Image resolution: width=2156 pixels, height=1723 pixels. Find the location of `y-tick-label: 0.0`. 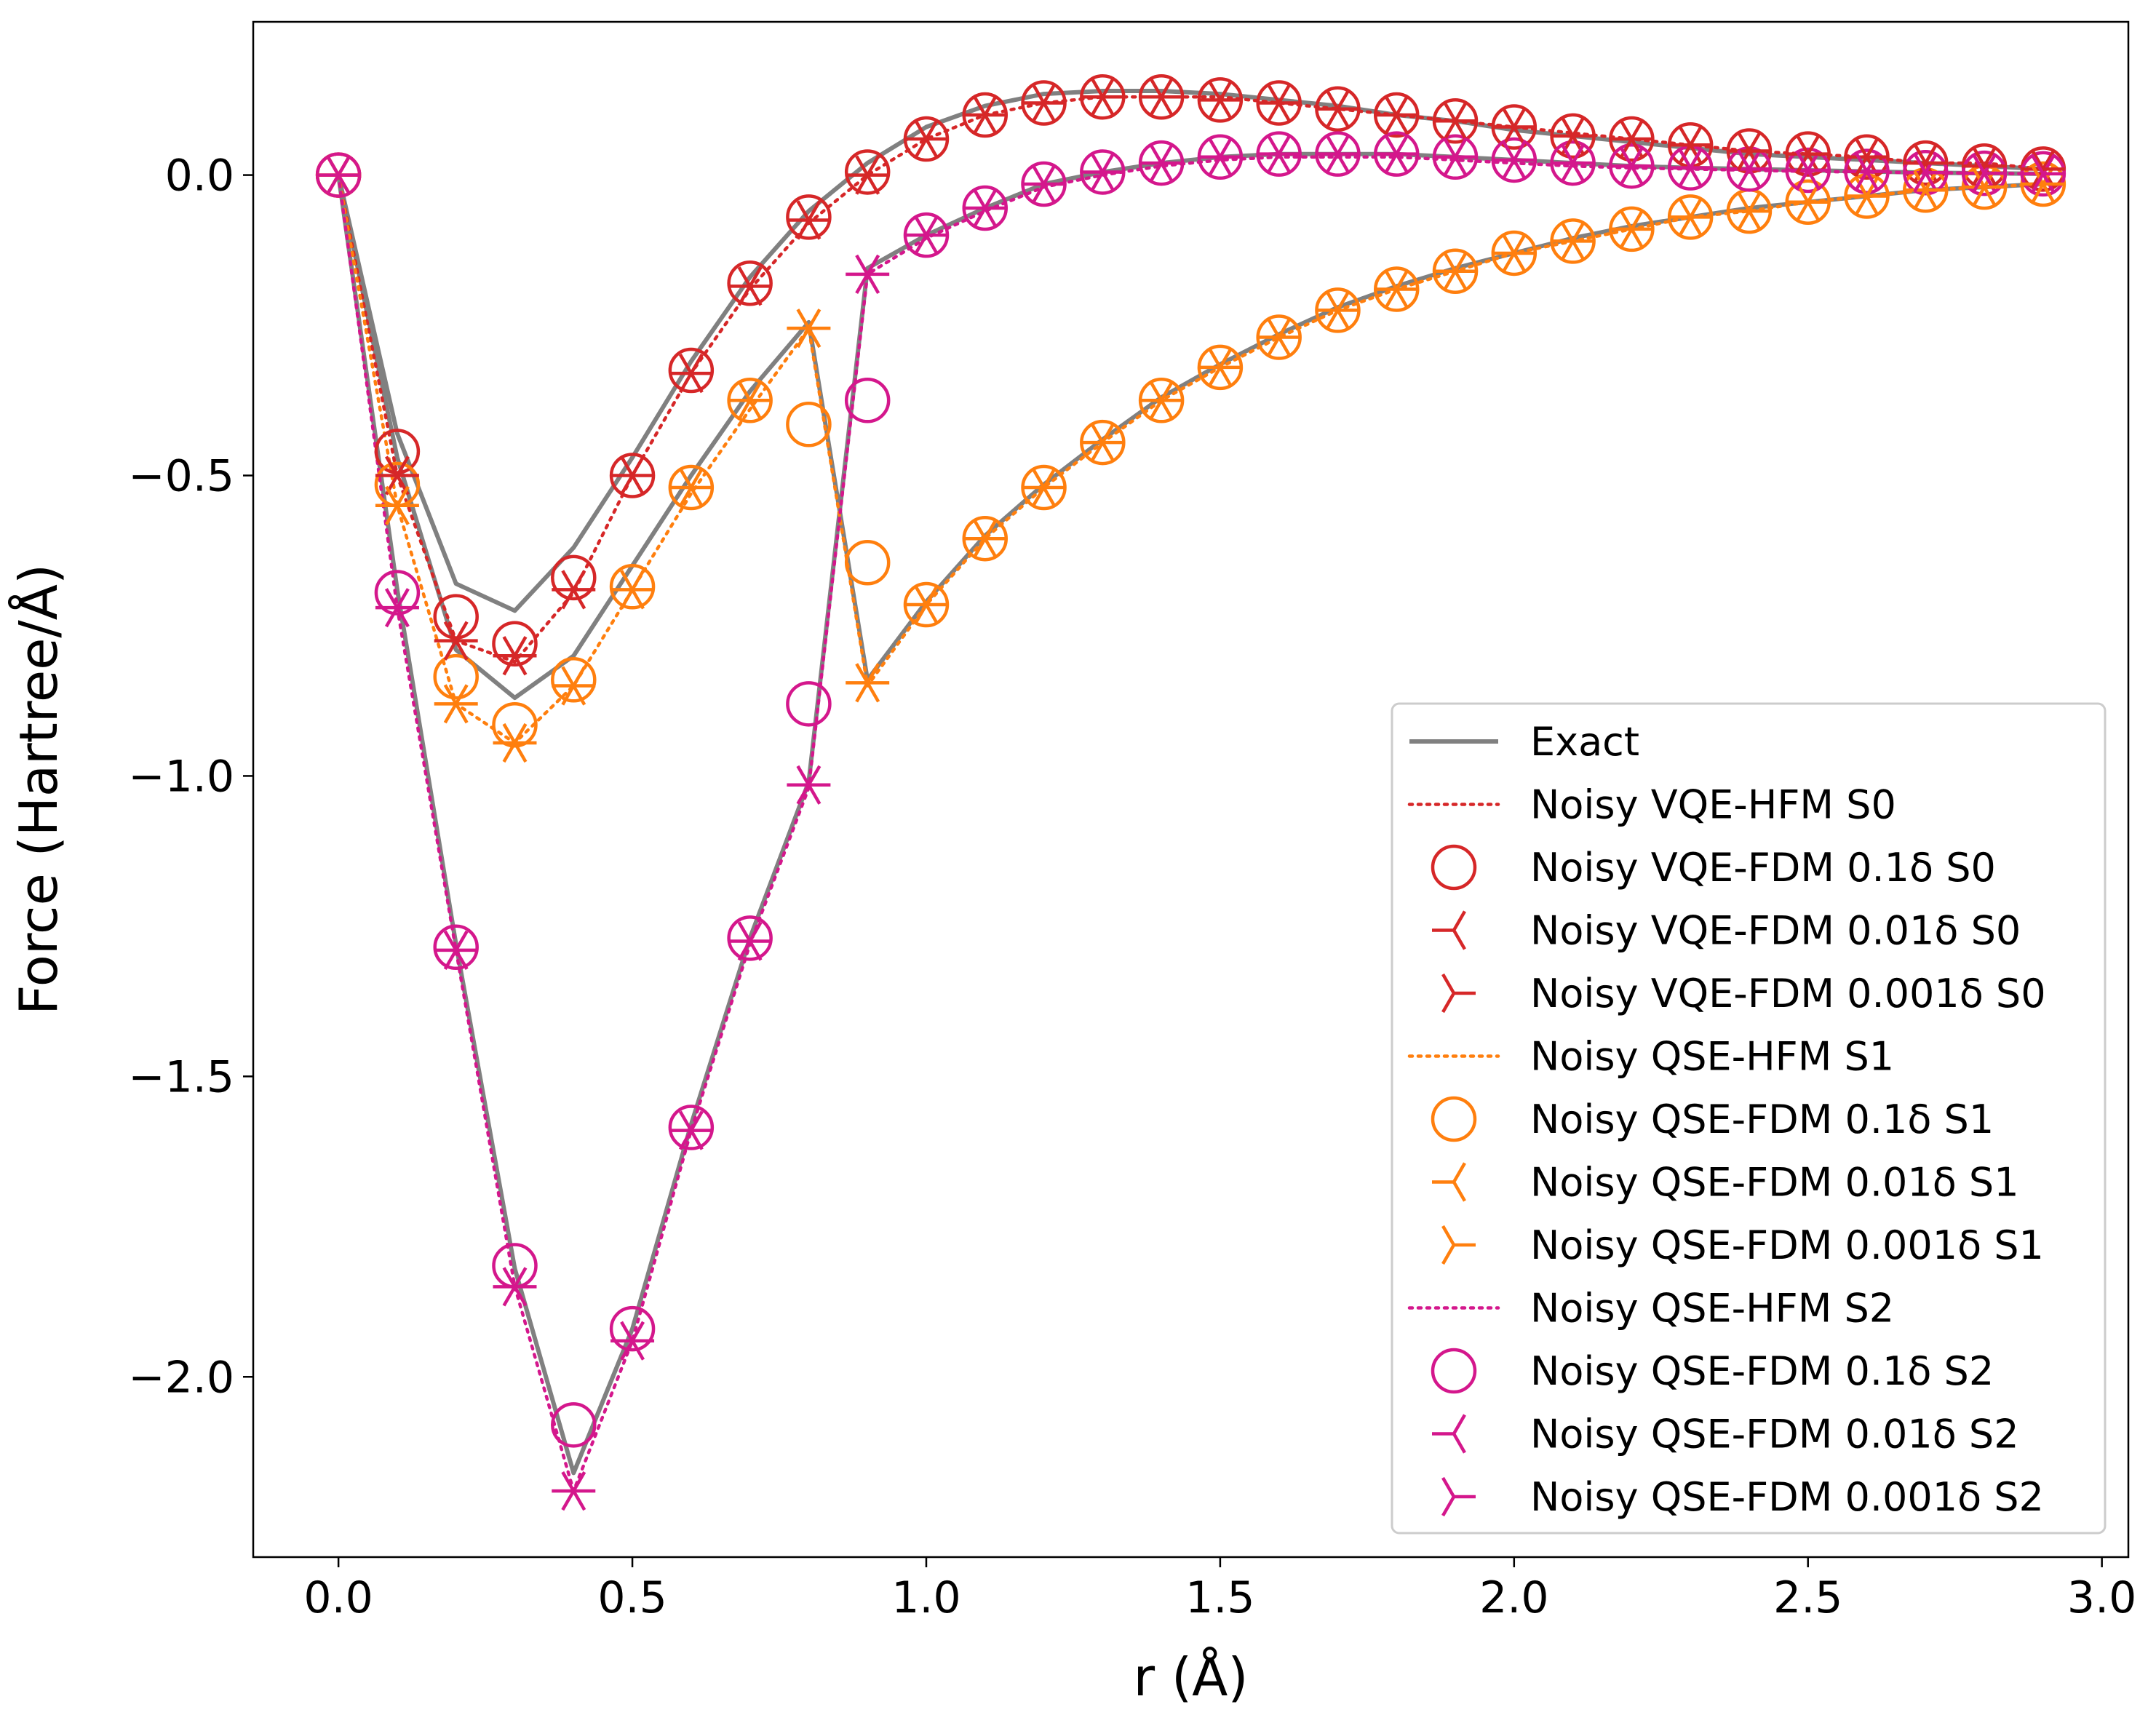

y-tick-label: 0.0 is located at coordinates (199, 176).